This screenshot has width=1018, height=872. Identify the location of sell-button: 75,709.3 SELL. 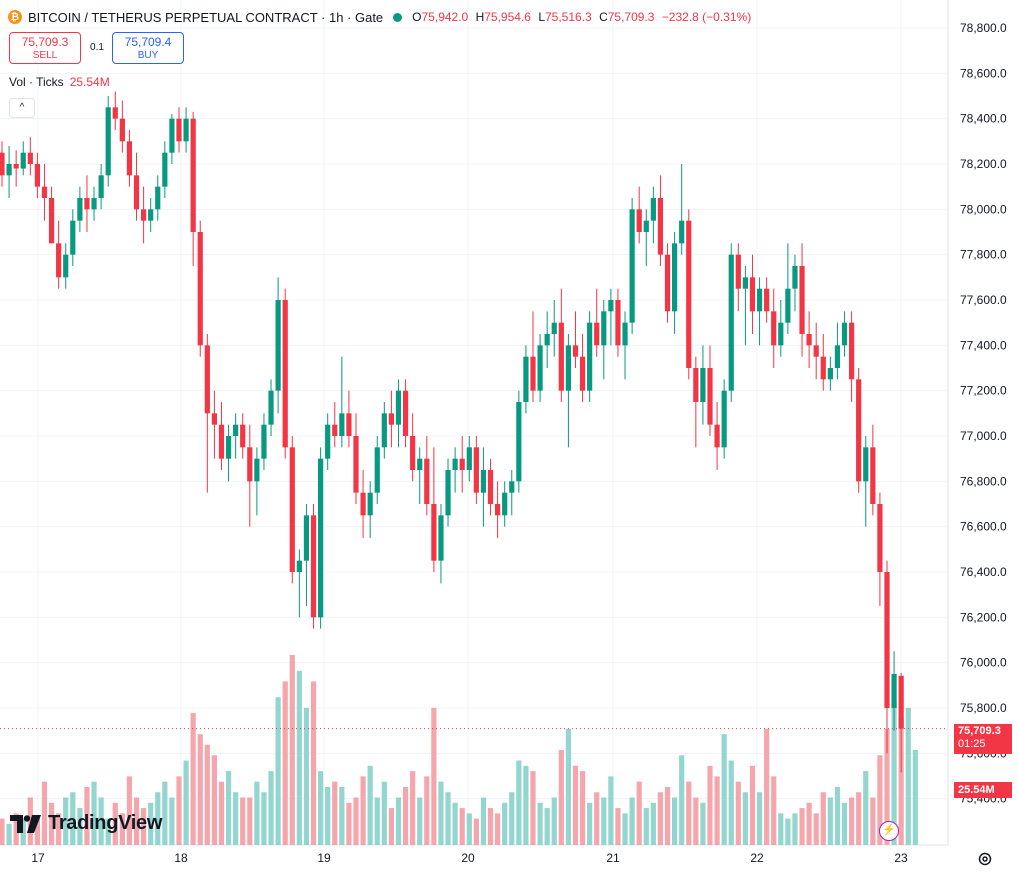
(45, 48).